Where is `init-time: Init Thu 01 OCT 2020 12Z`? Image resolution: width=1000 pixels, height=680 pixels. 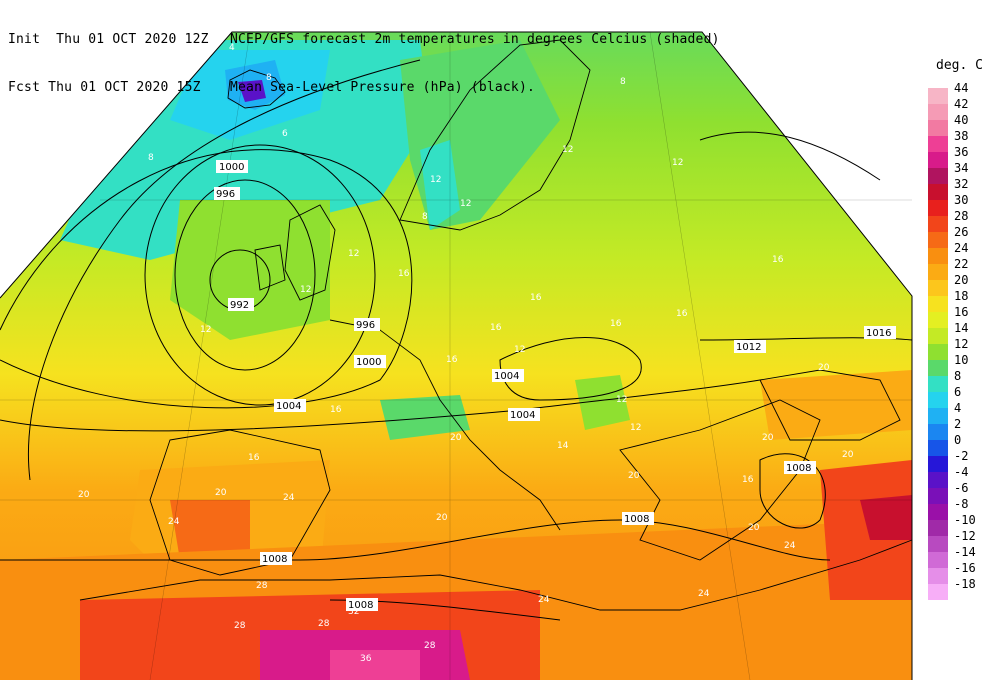 init-time: Init Thu 01 OCT 2020 12Z is located at coordinates (108, 39).